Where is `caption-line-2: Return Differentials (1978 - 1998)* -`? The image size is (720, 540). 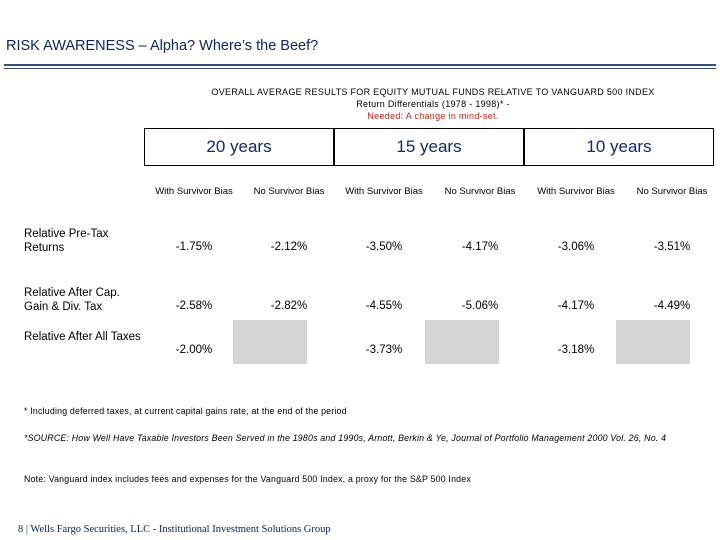 caption-line-2: Return Differentials (1978 - 1998)* - is located at coordinates (433, 104).